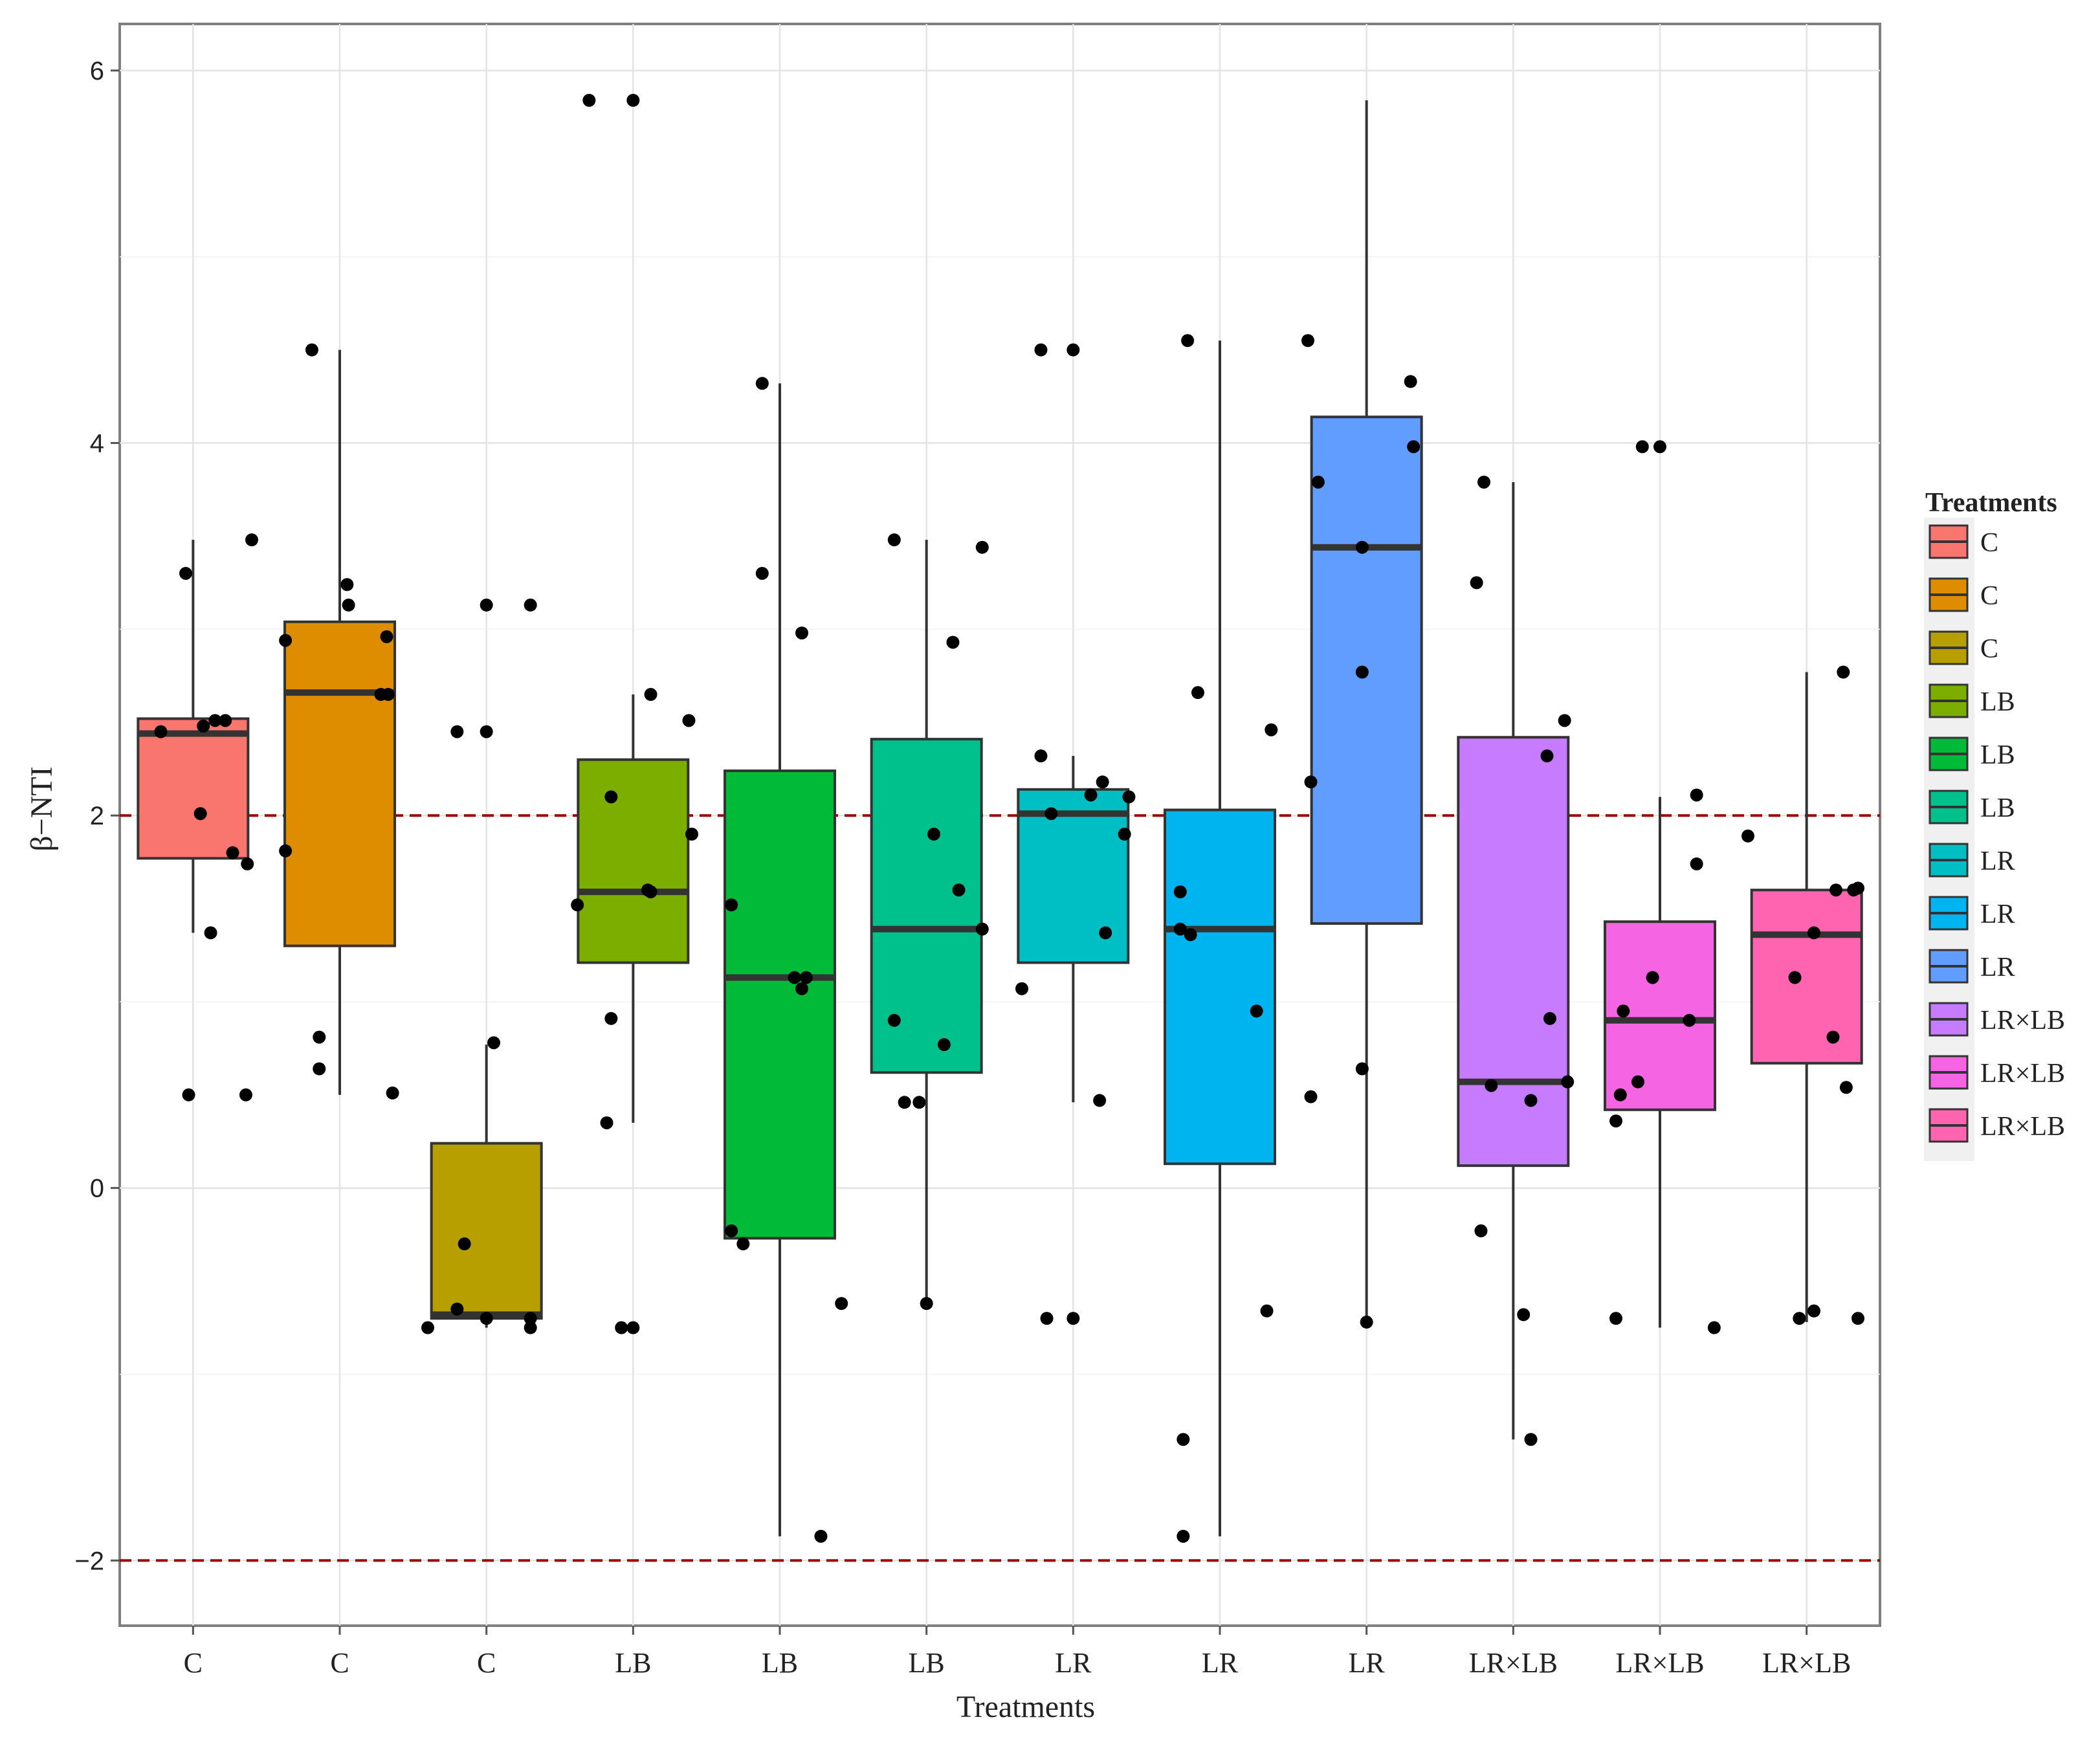  Describe the element at coordinates (1989, 543) in the screenshot. I see `legend-label: C` at that location.